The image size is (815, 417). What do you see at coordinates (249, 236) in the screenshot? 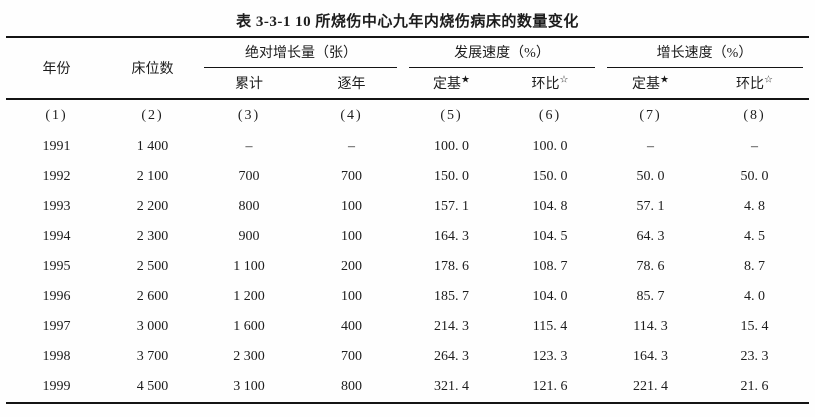
I see `table-cell: 900` at bounding box center [249, 236].